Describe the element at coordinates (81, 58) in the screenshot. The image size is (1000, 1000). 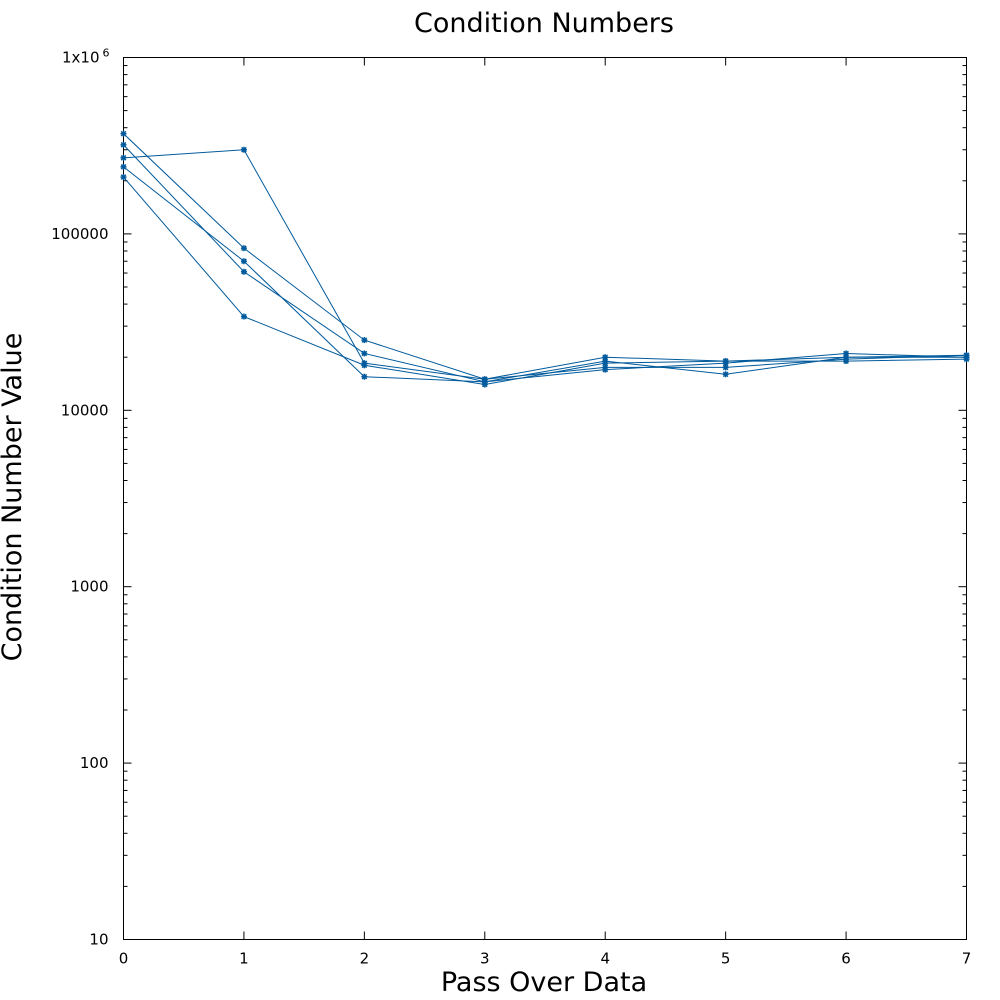
I see `y-tick-label: 1x10` at that location.